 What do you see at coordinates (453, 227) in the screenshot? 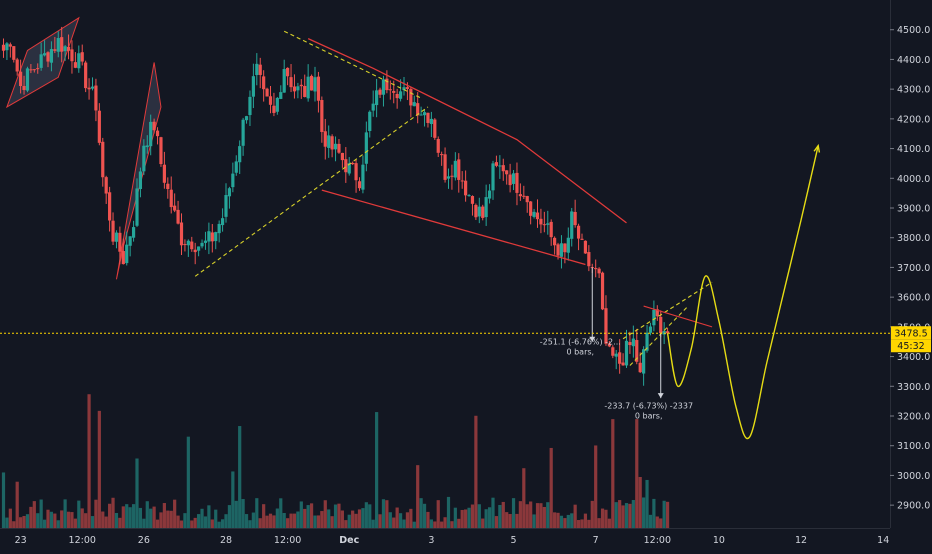
I see `lower-trendline` at bounding box center [453, 227].